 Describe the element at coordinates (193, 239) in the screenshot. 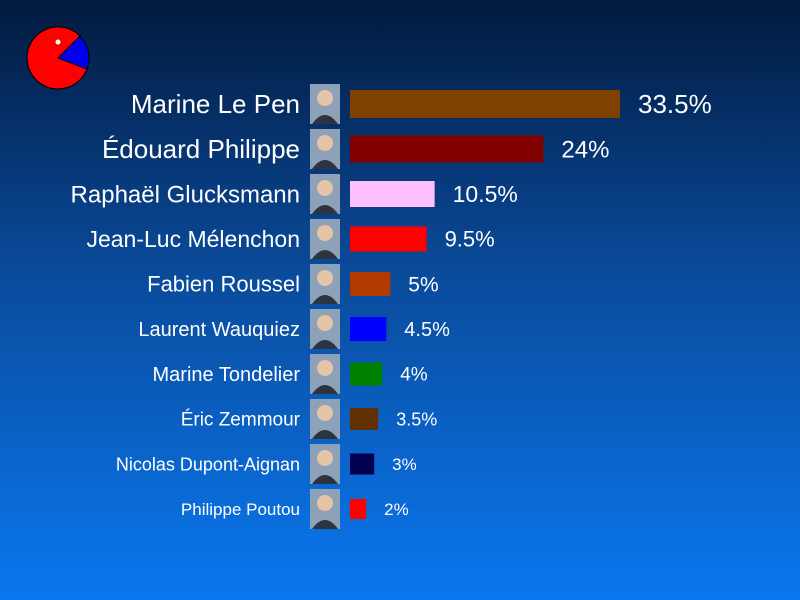

I see `candidate-name: Jean-Luc Mélenchon` at that location.